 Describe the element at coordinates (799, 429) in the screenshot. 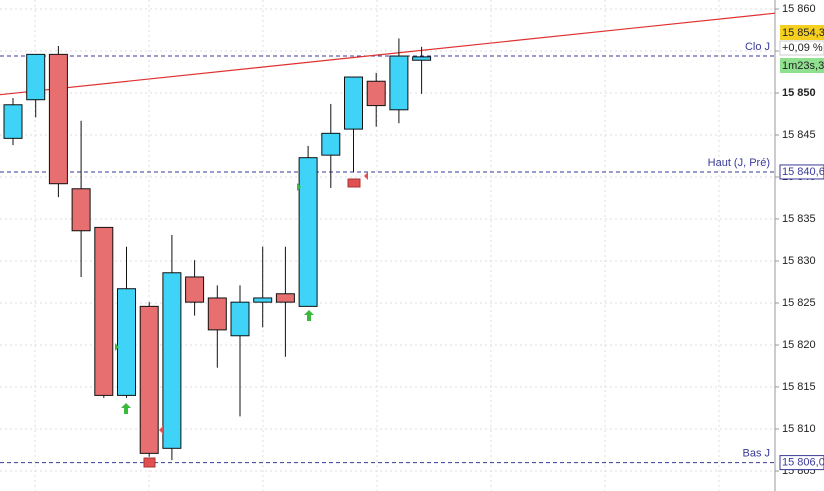

I see `y-tick-label: 15 810` at that location.